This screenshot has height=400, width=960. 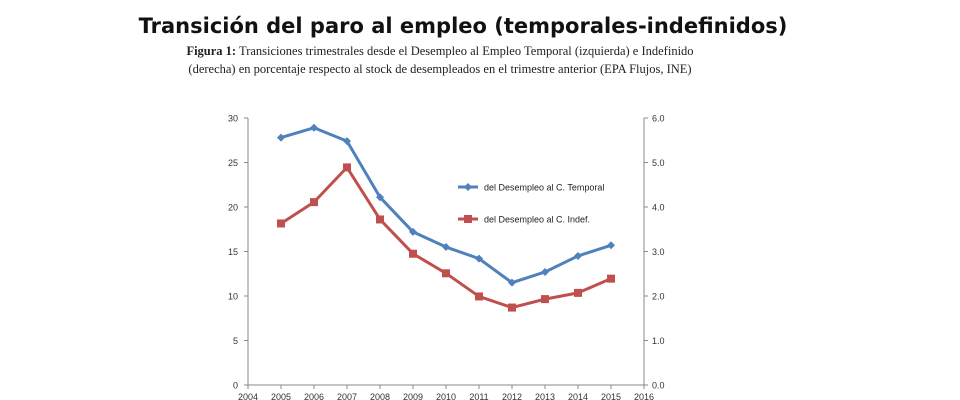 What do you see at coordinates (578, 396) in the screenshot?
I see `x-tick-label: 2014` at bounding box center [578, 396].